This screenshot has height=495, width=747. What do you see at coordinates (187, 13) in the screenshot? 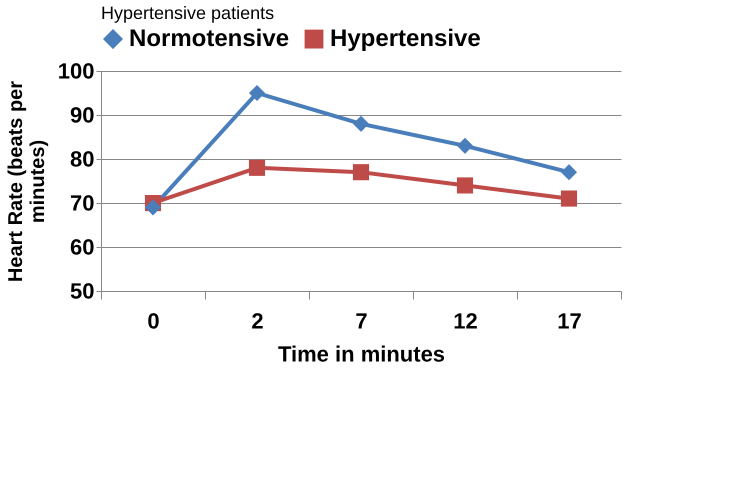
I see `chart-title: Hypertensive patients` at bounding box center [187, 13].